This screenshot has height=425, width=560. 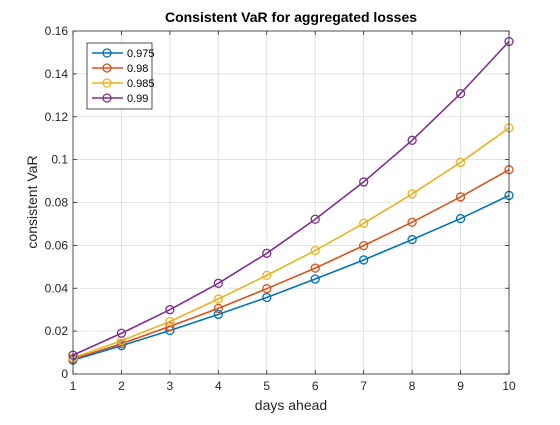 I want to click on y-tick-label: 0.16, so click(x=57, y=31).